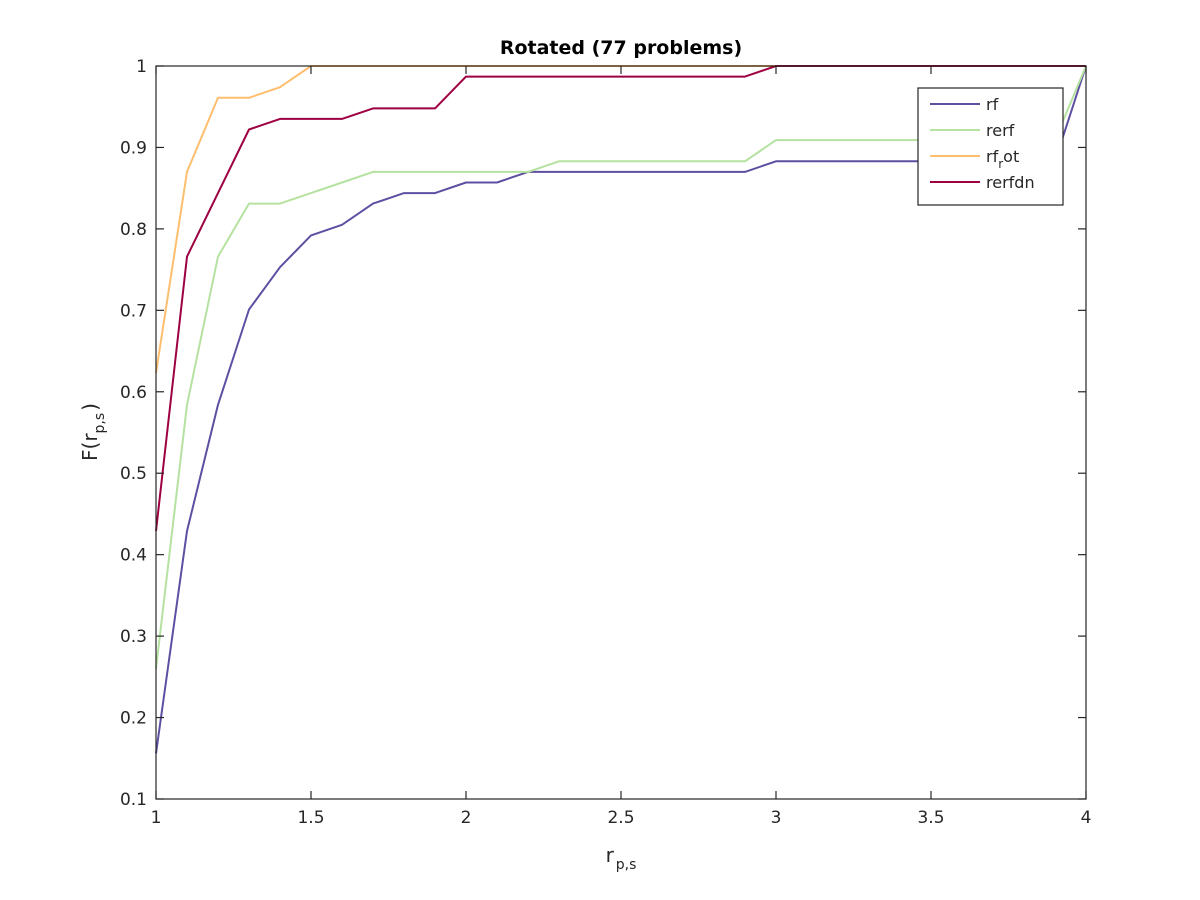 Image resolution: width=1200 pixels, height=900 pixels. Describe the element at coordinates (133, 556) in the screenshot. I see `y-tick-label: 0.4` at that location.